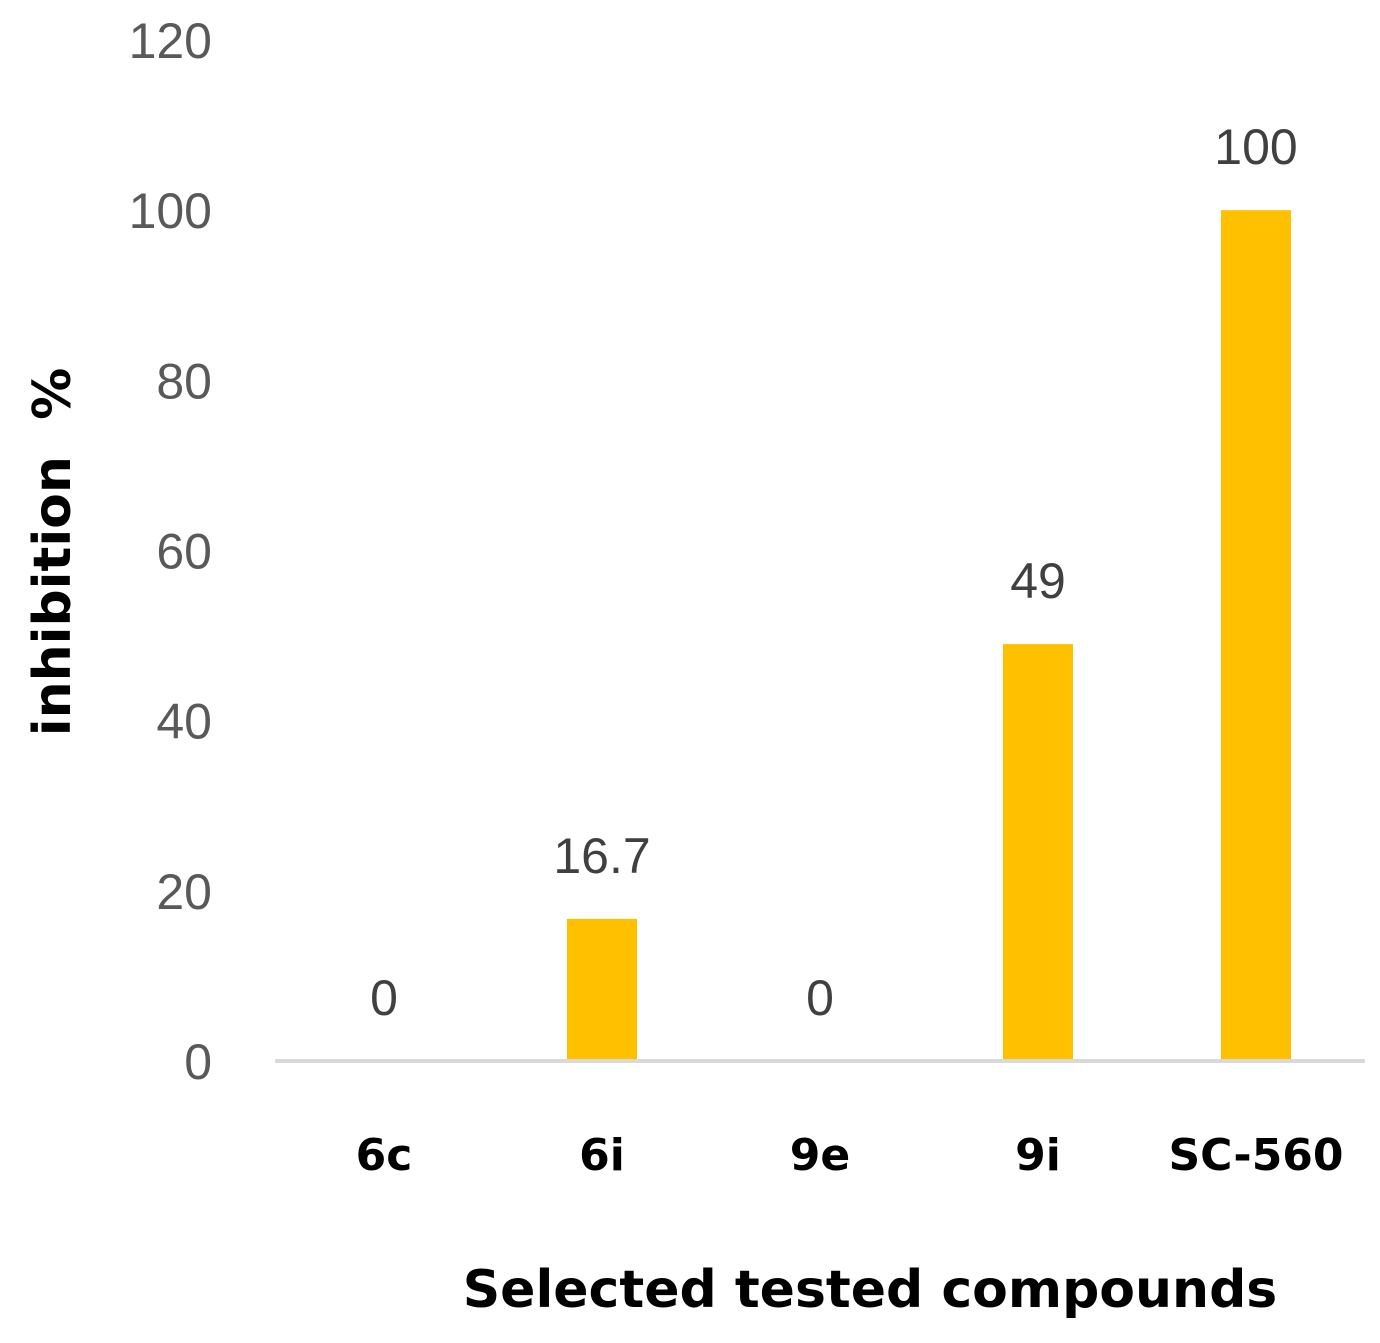 This screenshot has width=1380, height=1343. I want to click on x-axis-categories: 6c 6i 9e 9i SC-560, so click(850, 1155).